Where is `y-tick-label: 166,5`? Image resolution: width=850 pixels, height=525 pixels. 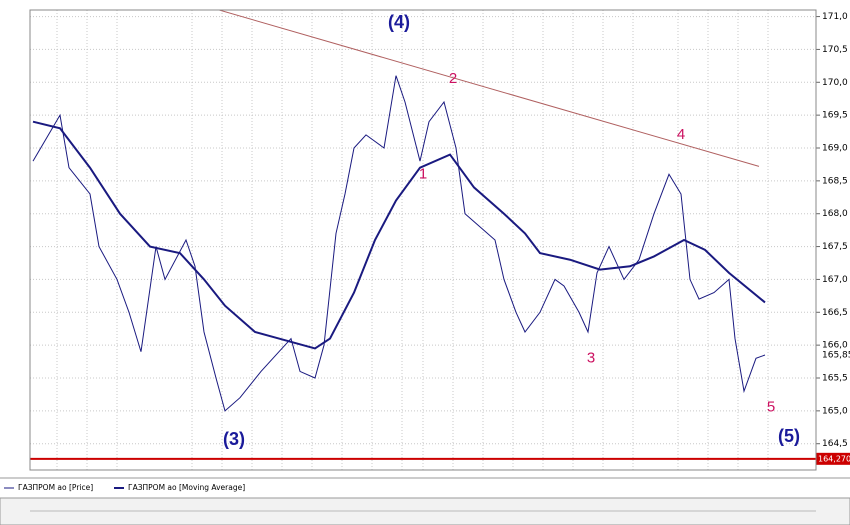 y-tick-label: 166,5 is located at coordinates (835, 313).